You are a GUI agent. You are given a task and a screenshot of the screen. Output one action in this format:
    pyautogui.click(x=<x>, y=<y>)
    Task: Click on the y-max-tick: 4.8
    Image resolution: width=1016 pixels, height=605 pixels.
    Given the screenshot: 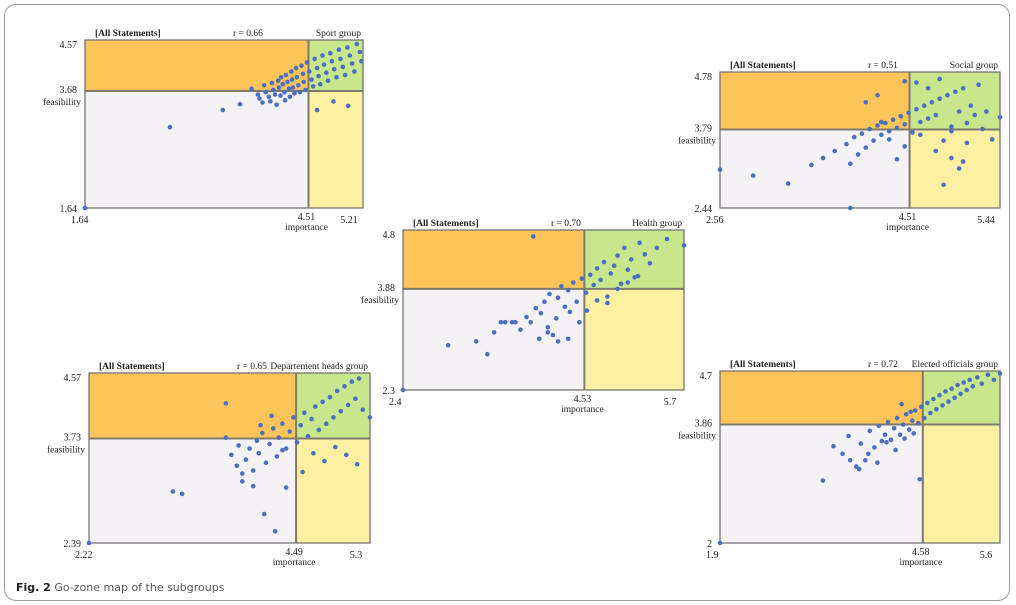 What is the action you would take?
    pyautogui.click(x=389, y=235)
    